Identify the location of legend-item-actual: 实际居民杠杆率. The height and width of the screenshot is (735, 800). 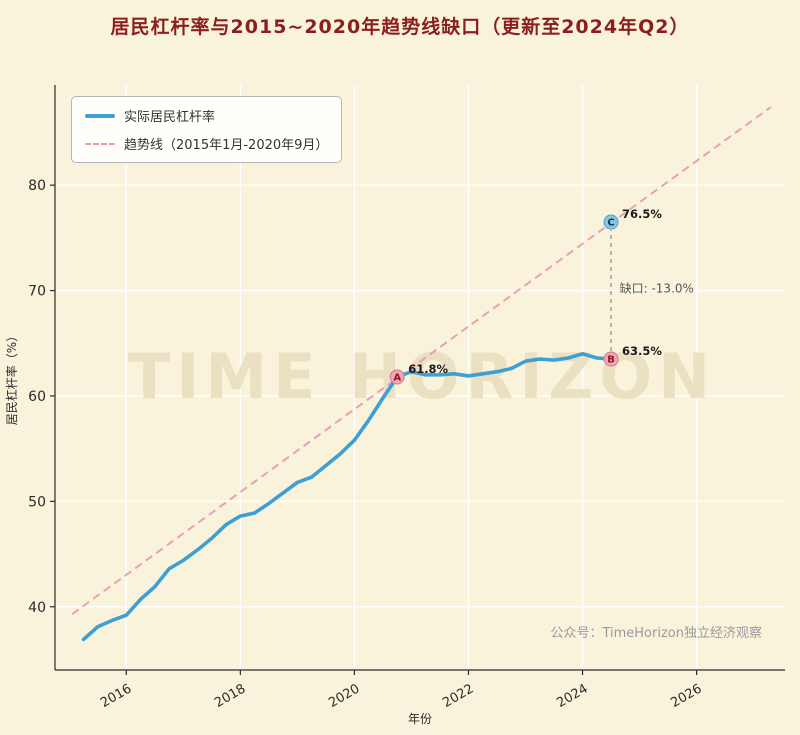
(206, 115).